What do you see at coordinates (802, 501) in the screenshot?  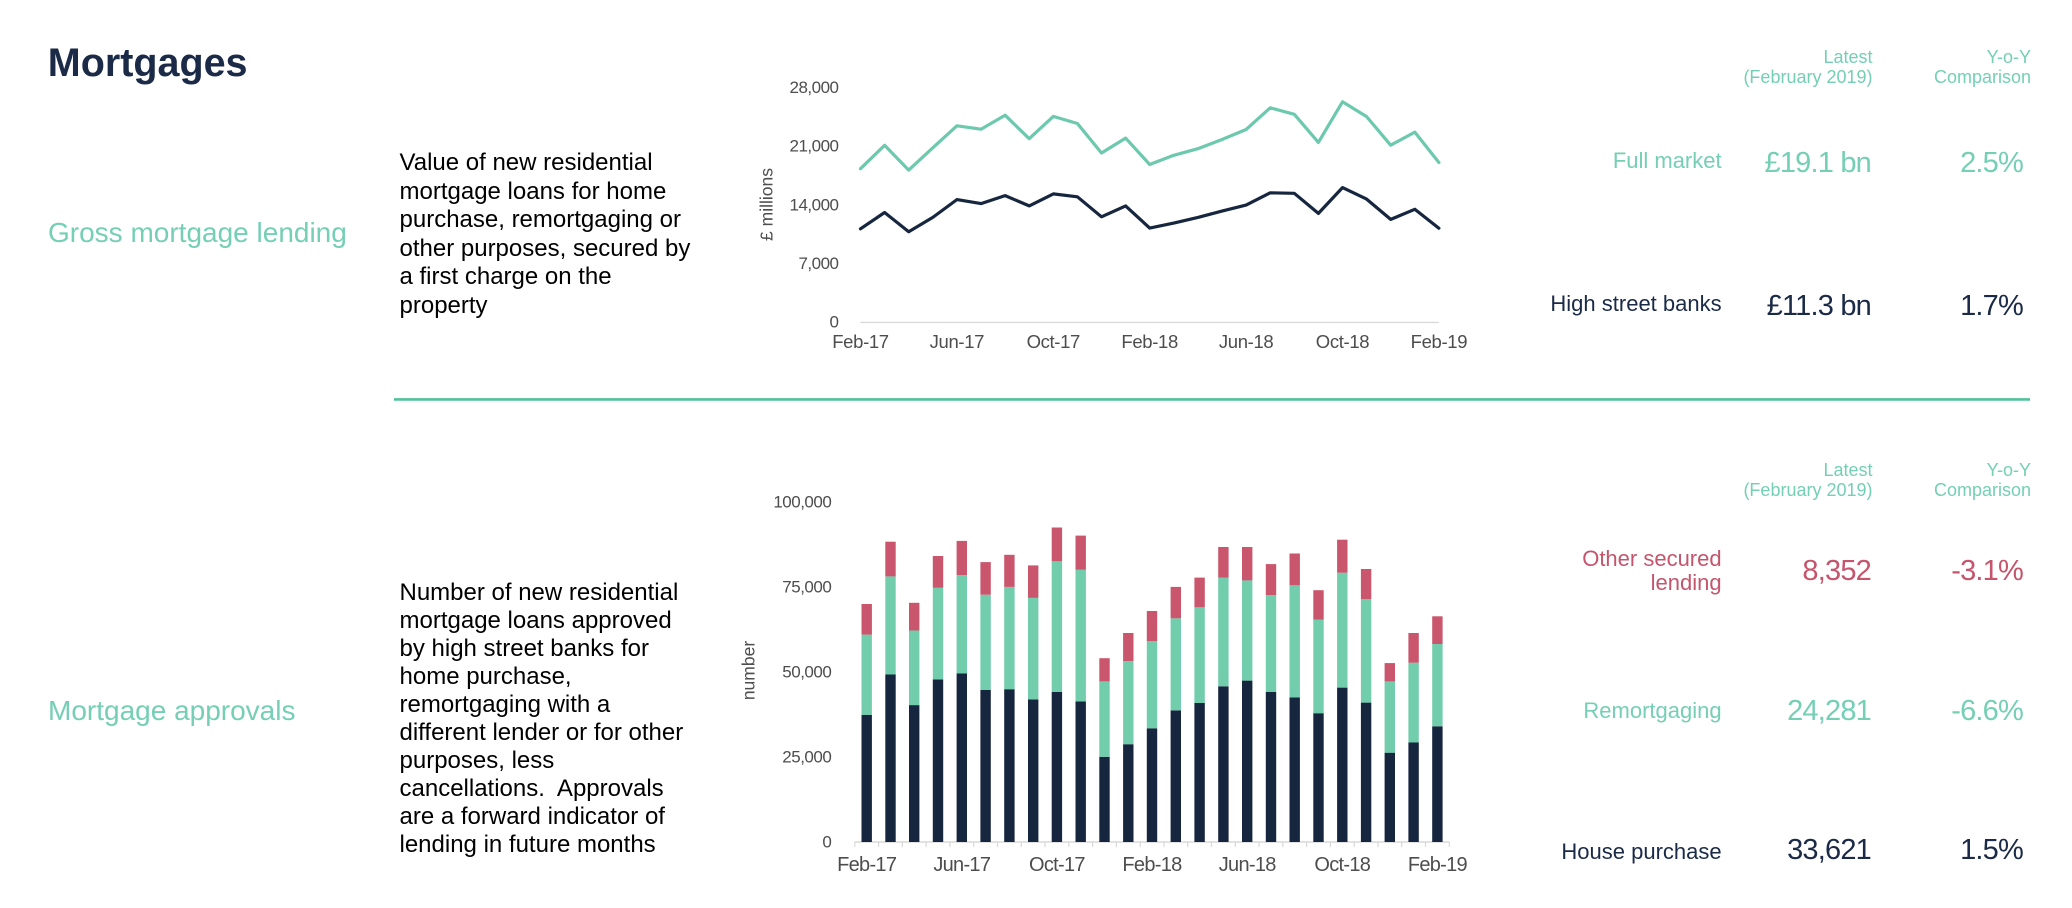 I see `svg-text: 100,000` at bounding box center [802, 501].